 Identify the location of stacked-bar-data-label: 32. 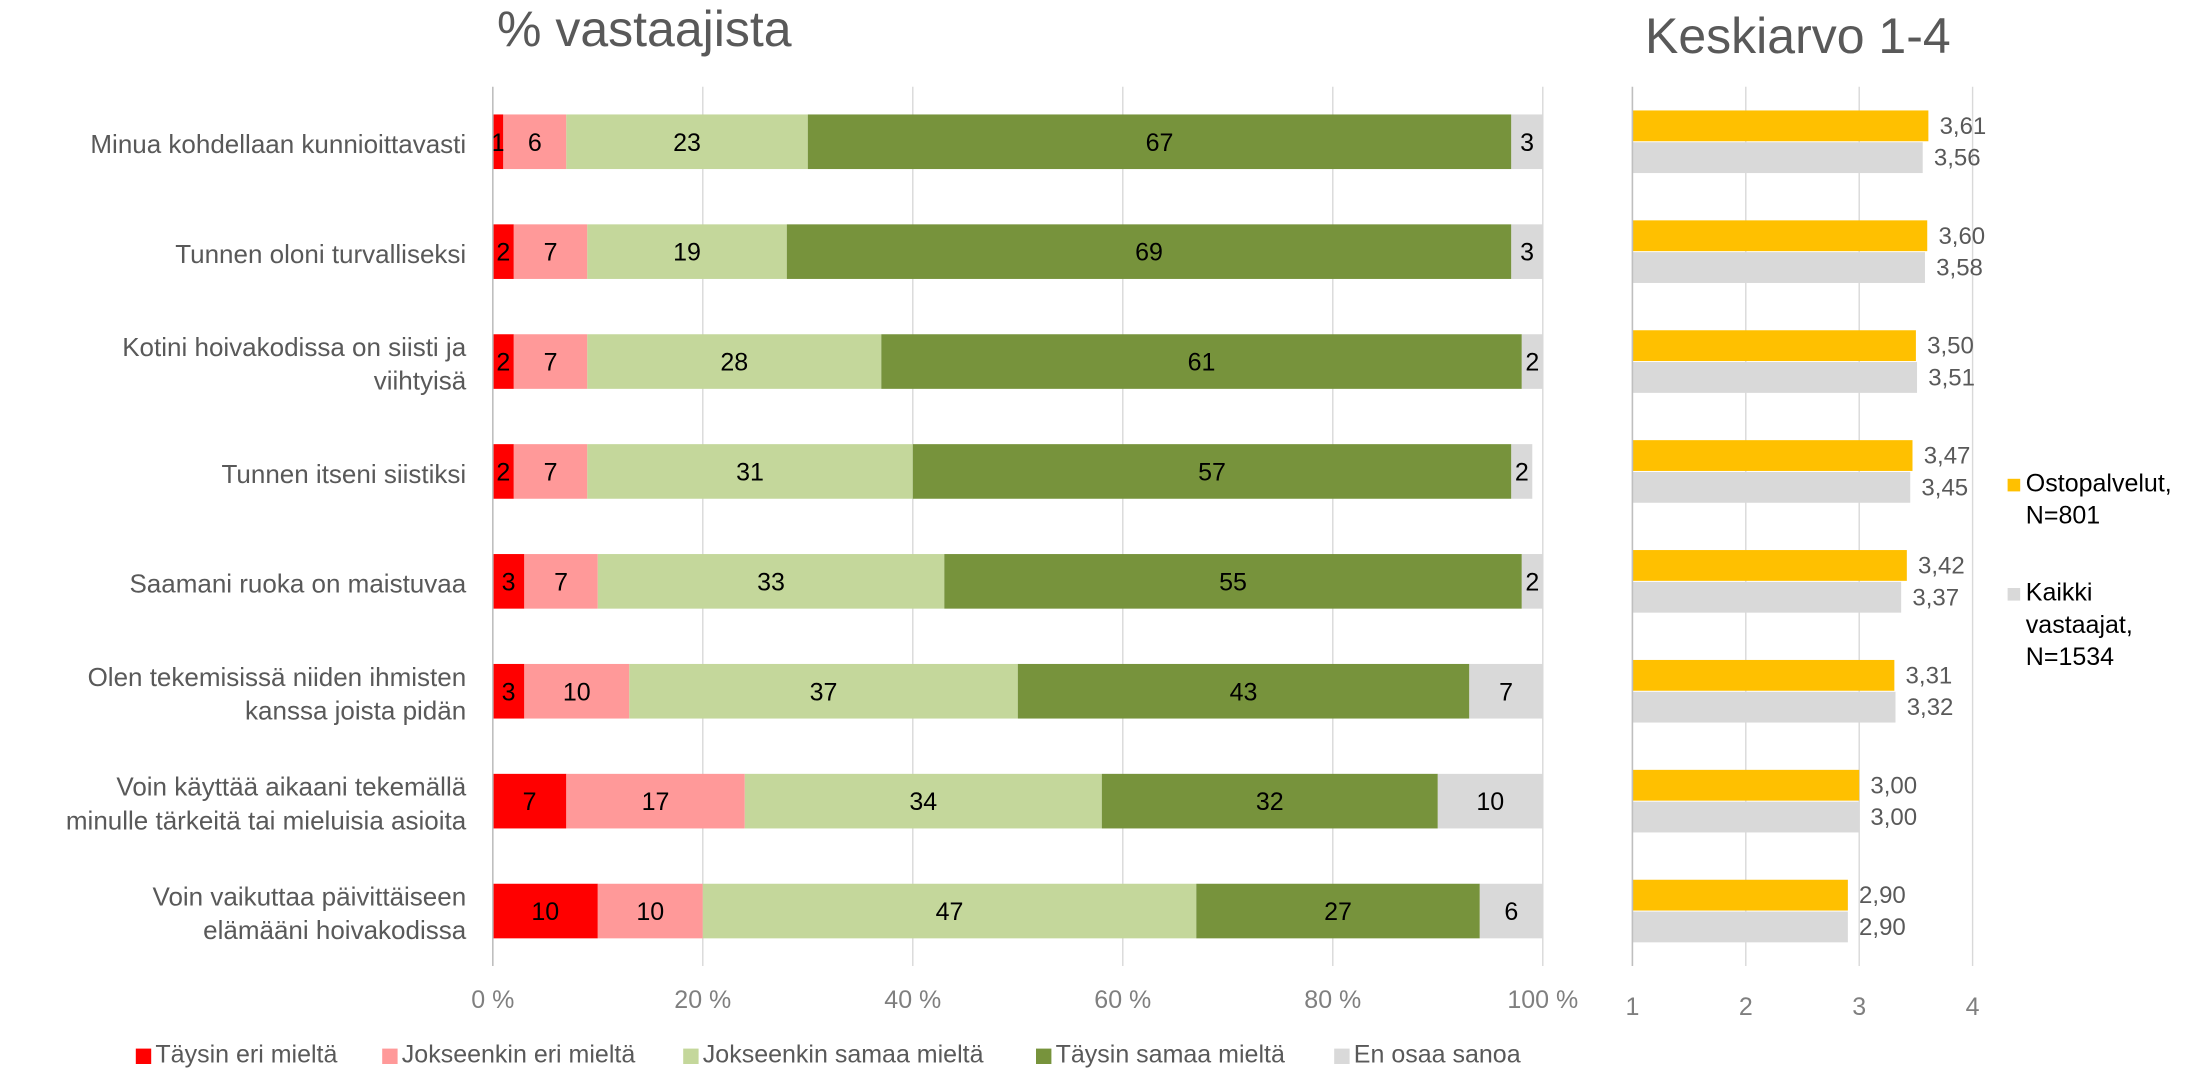
(1270, 802).